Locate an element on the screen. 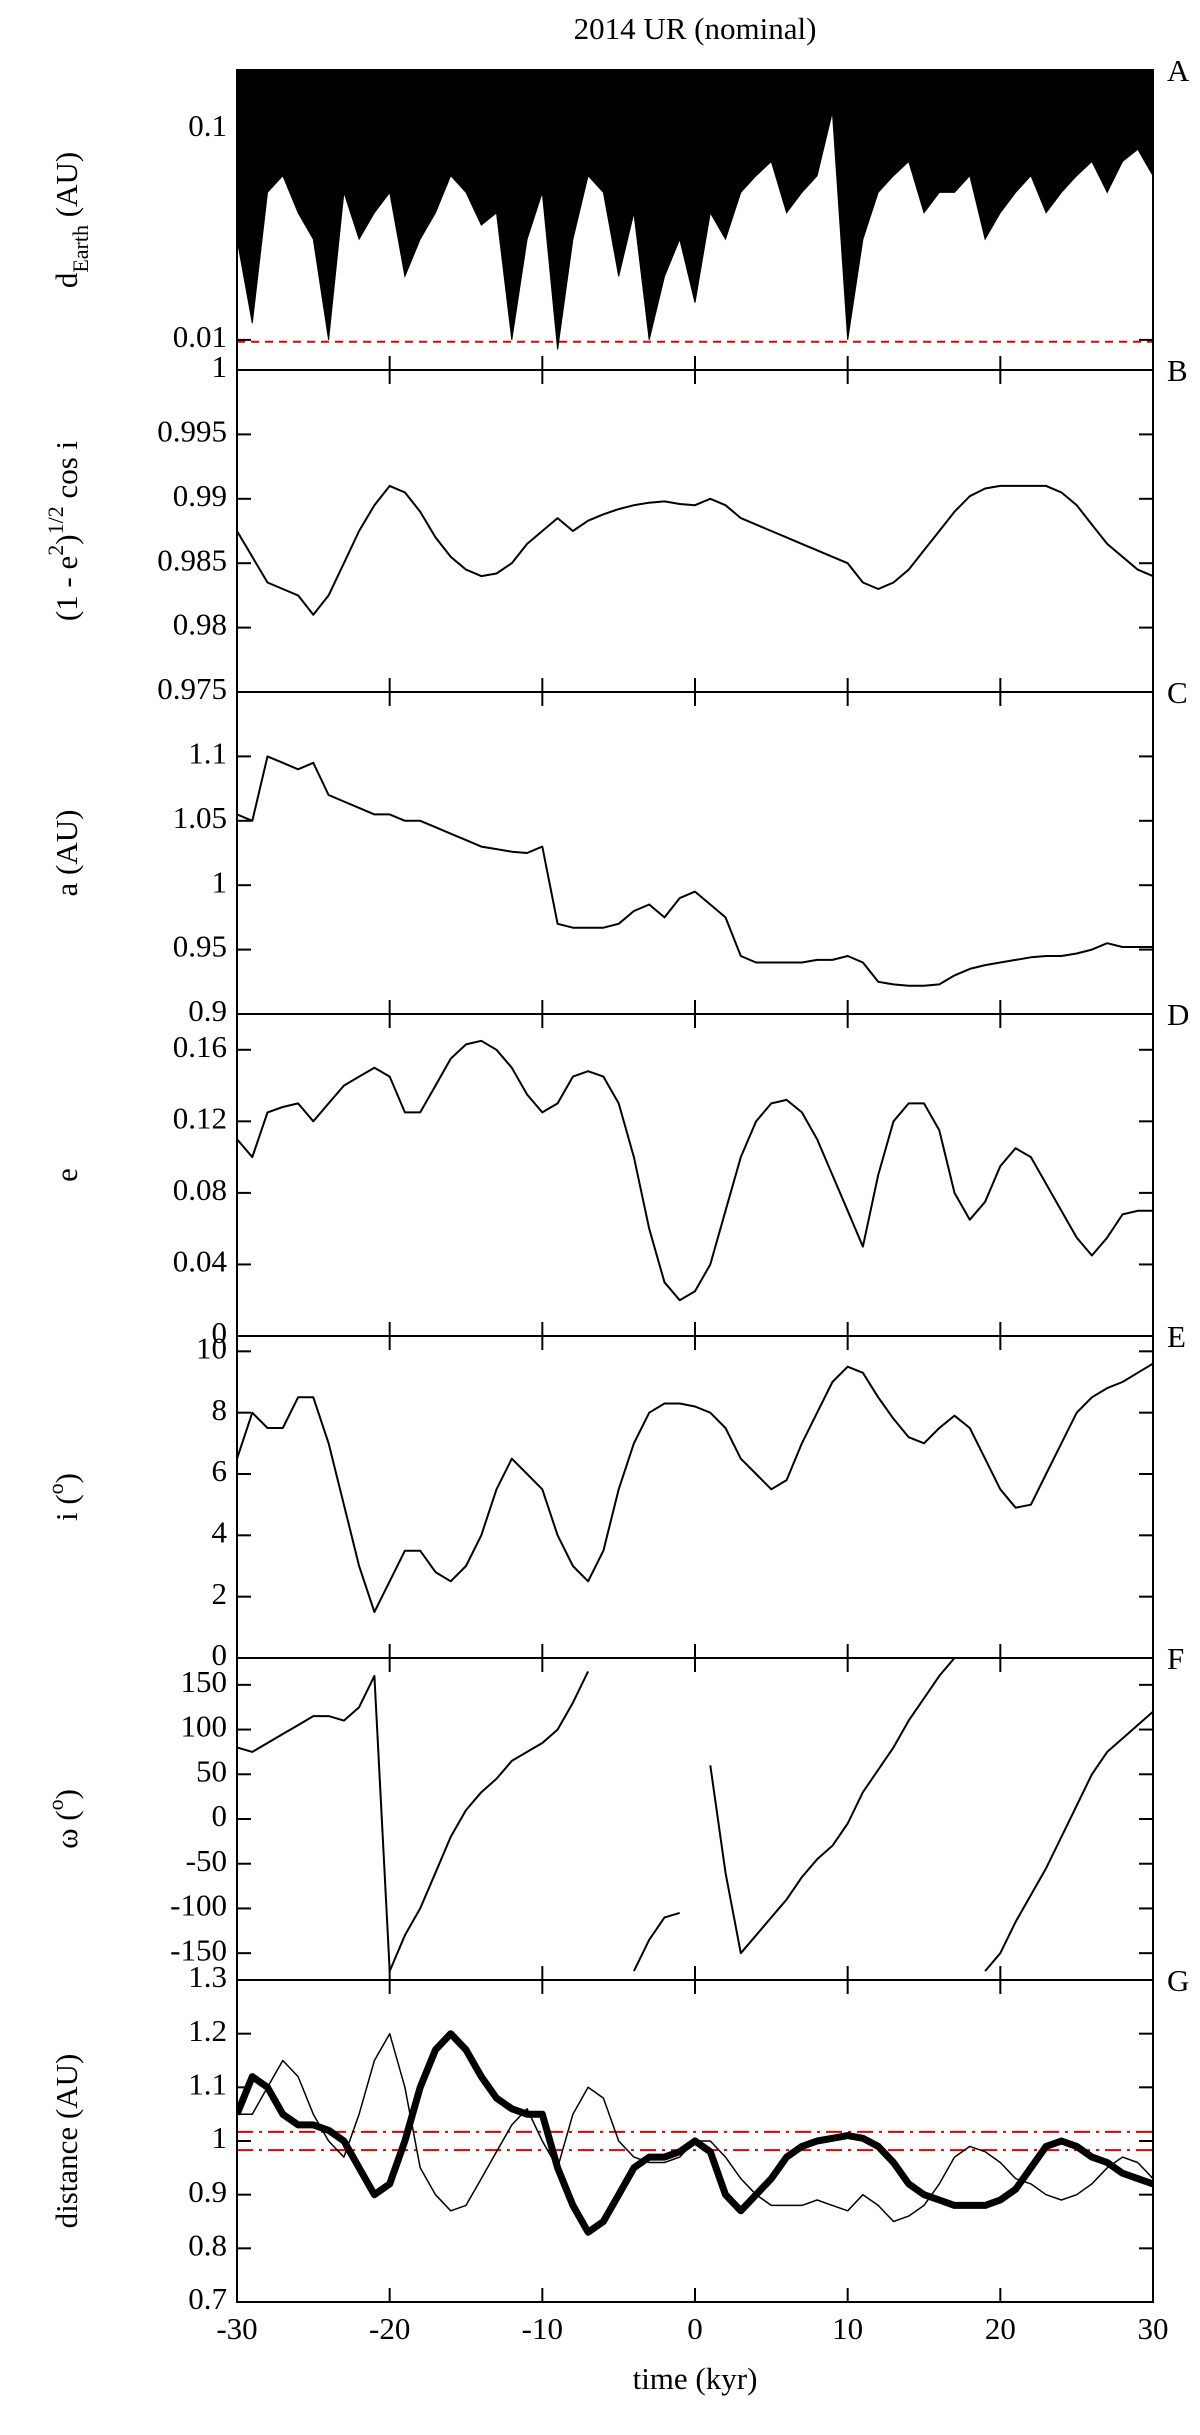 The width and height of the screenshot is (1200, 2435). x-tick-label: 10 is located at coordinates (847, 2328).